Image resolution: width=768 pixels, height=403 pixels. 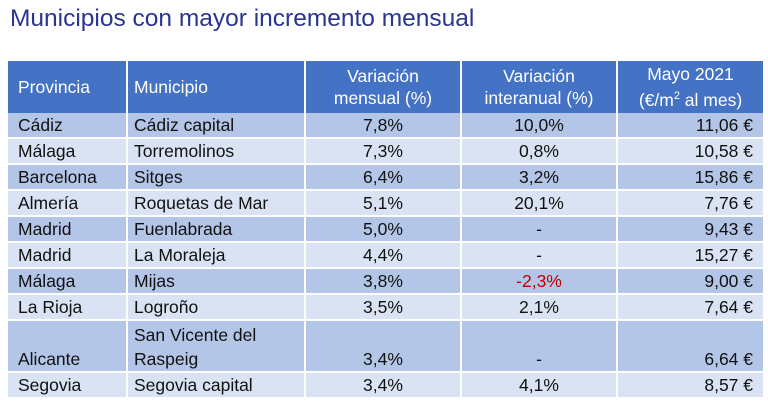 I want to click on cell-provincia: Segovia, so click(x=68, y=385).